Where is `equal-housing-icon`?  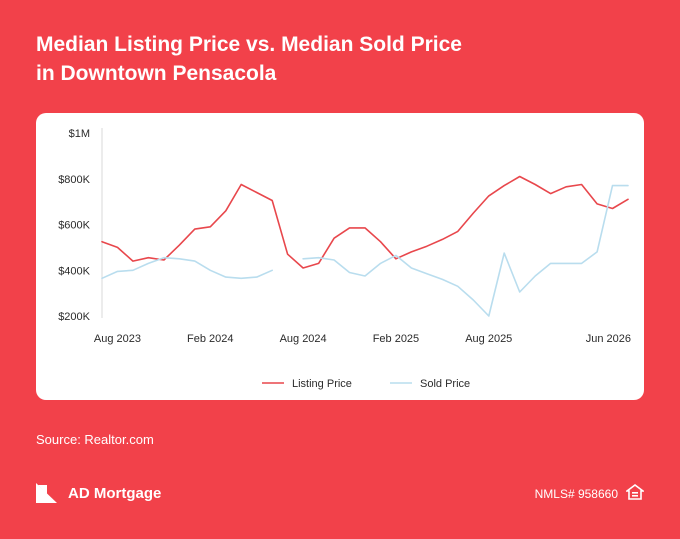 equal-housing-icon is located at coordinates (635, 493).